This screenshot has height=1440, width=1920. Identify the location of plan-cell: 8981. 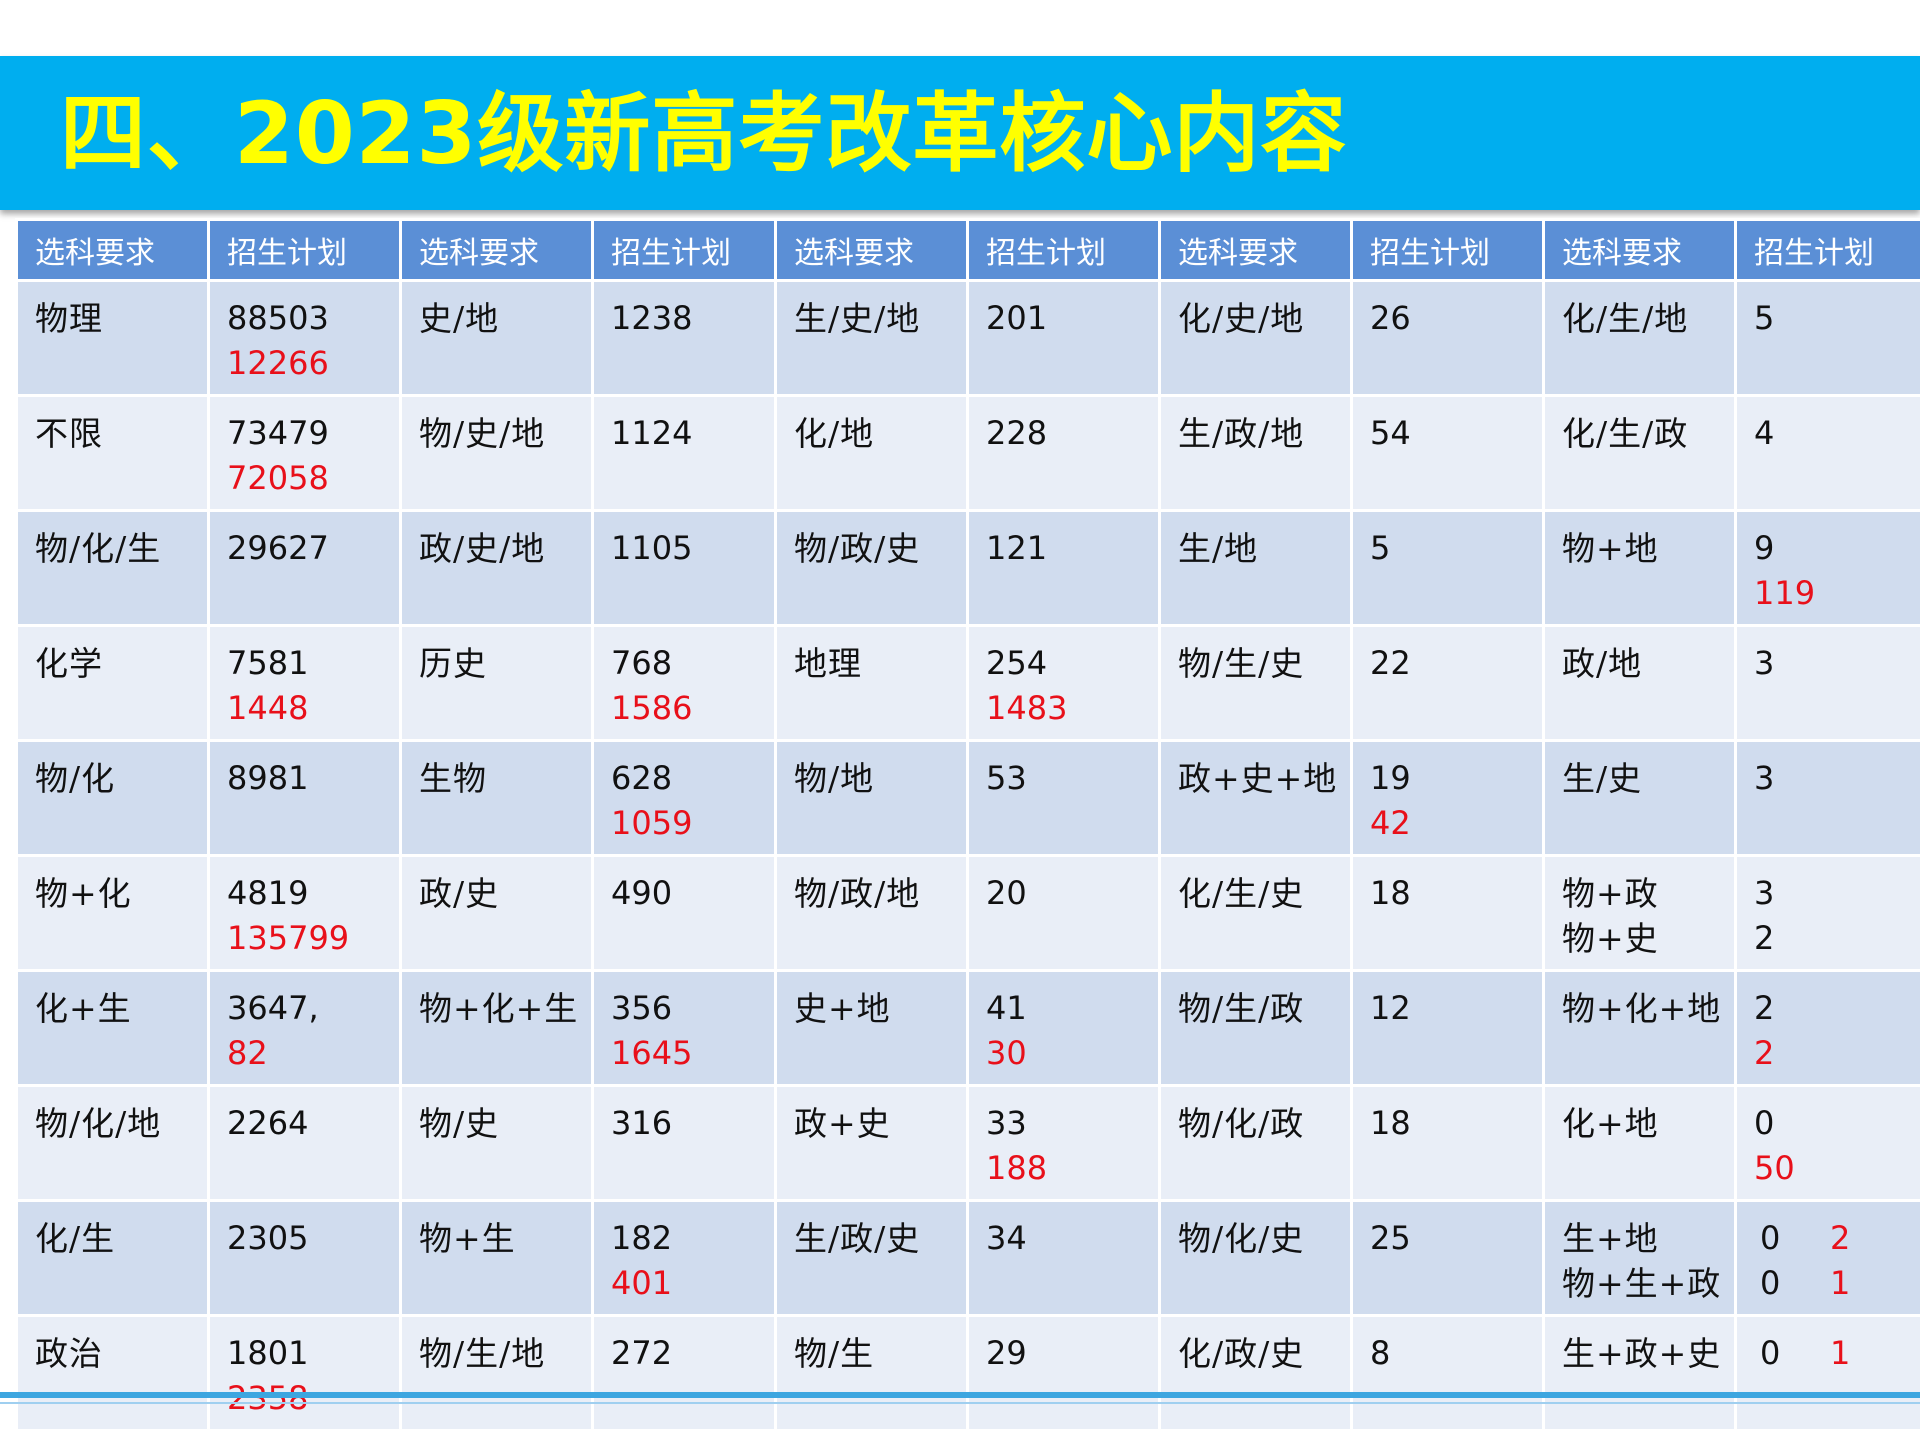
(304, 798).